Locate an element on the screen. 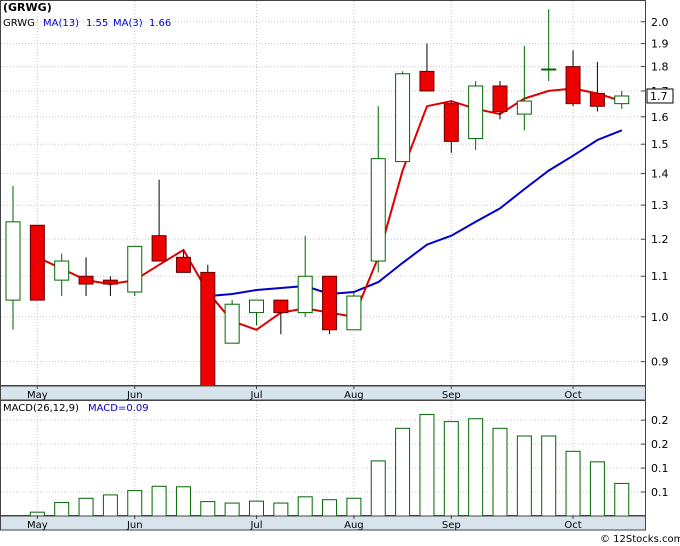 This screenshot has height=546, width=680. price-month-label: Aug is located at coordinates (354, 395).